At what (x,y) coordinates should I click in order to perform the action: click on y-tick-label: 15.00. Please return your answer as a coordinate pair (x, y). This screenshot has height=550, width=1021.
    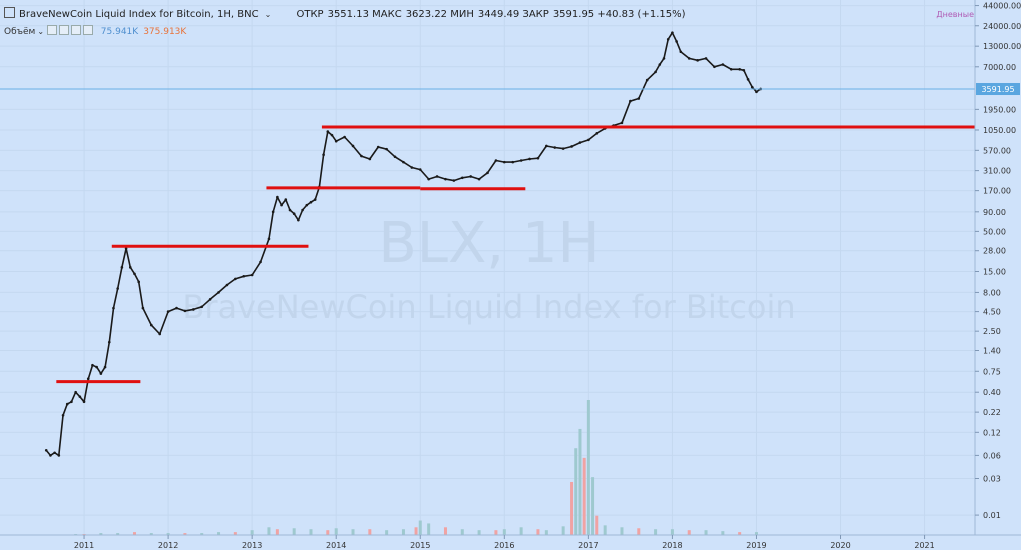
    Looking at the image, I should click on (994, 271).